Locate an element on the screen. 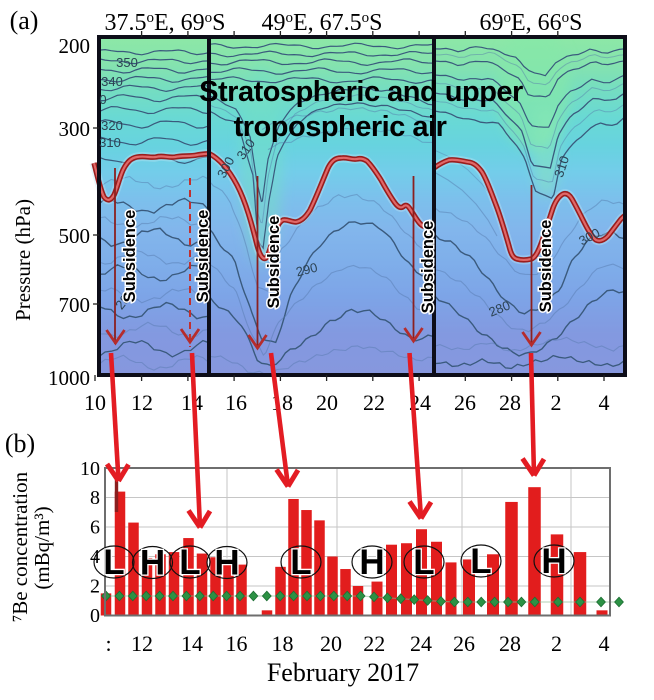 The image size is (654, 700). svg-text: Pressure (hPa) is located at coordinates (23, 260).